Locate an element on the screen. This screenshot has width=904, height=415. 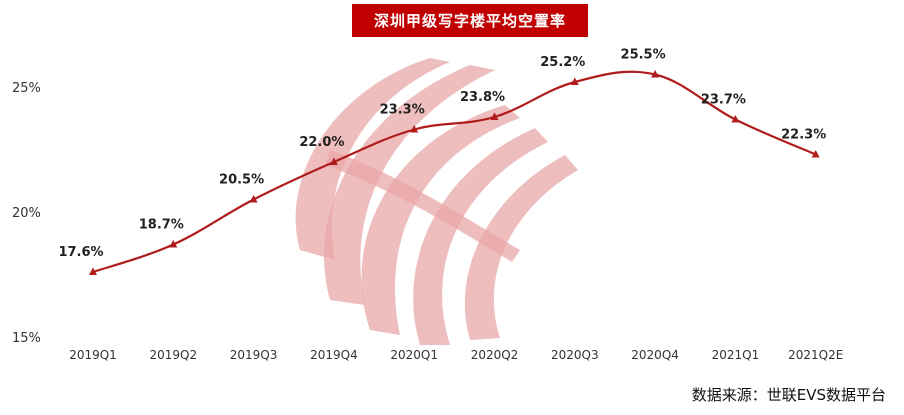
x-tick-label: 2021Q2E is located at coordinates (815, 355).